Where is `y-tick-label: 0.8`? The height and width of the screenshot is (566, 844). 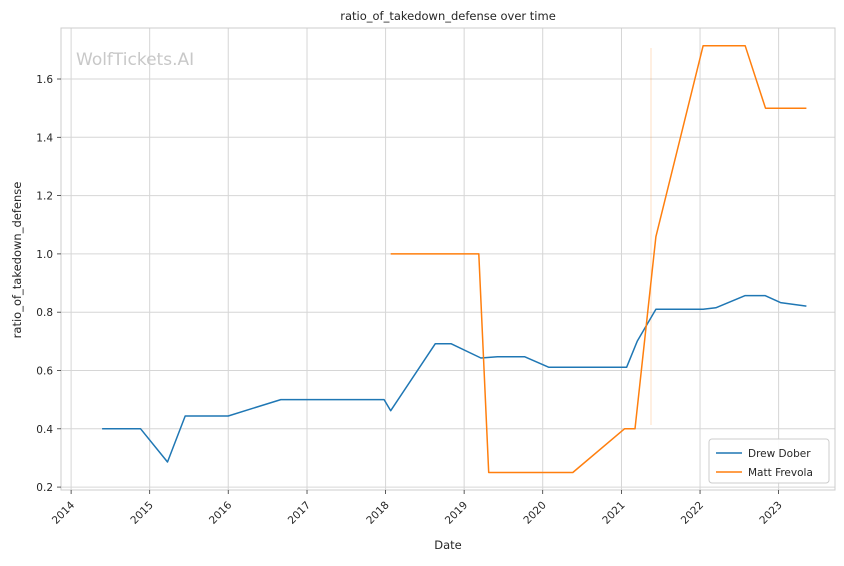 y-tick-label: 0.8 is located at coordinates (44, 313).